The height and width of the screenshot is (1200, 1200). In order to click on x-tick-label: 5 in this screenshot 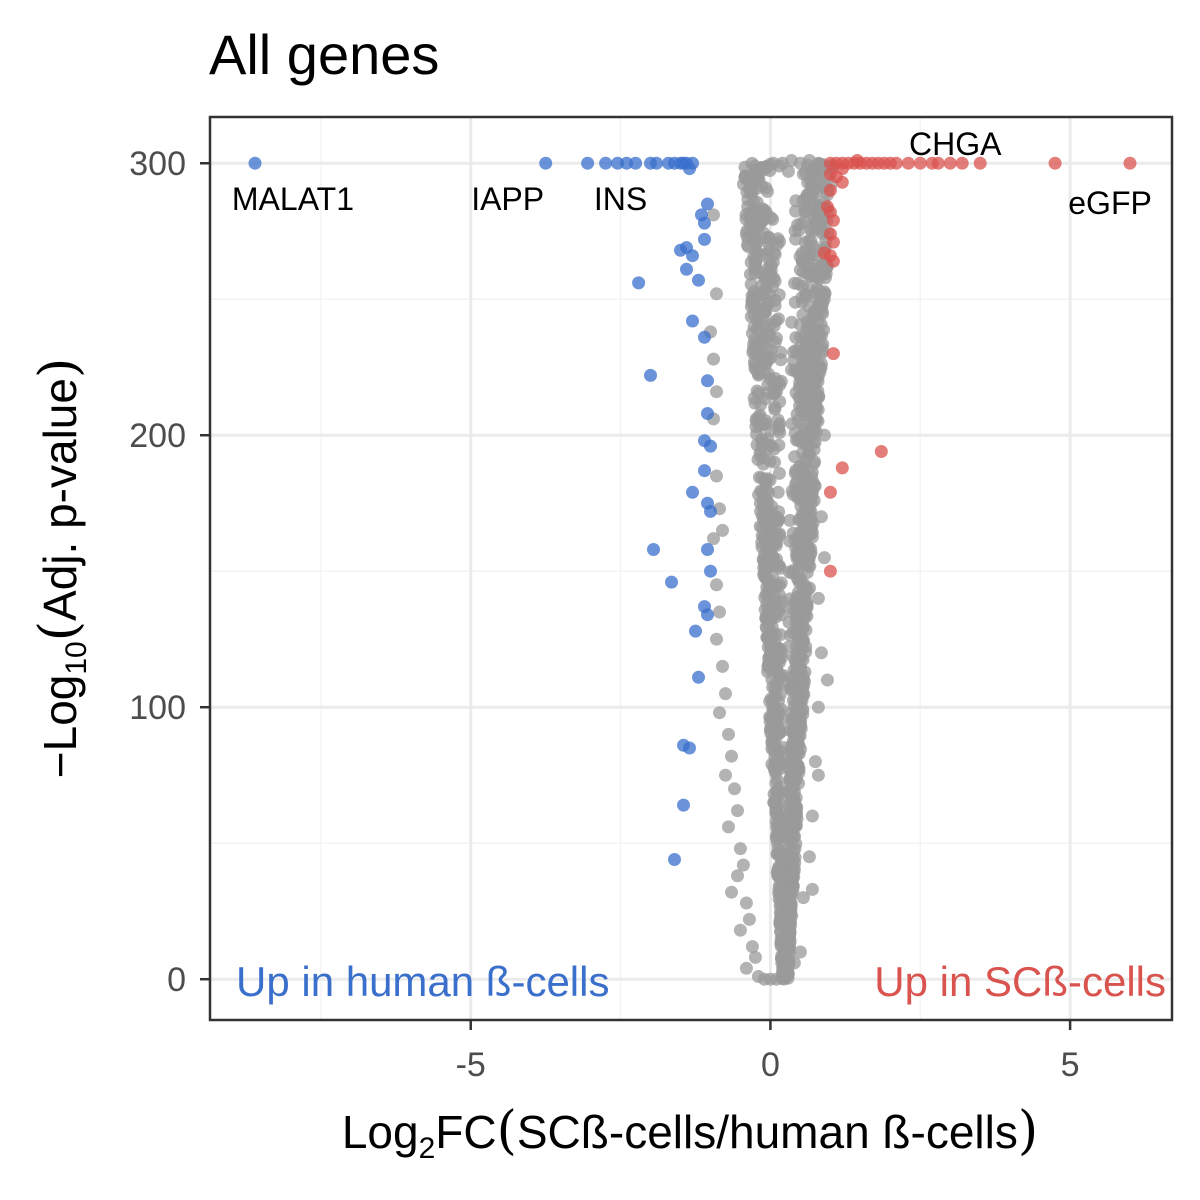, I will do `click(1070, 1065)`.